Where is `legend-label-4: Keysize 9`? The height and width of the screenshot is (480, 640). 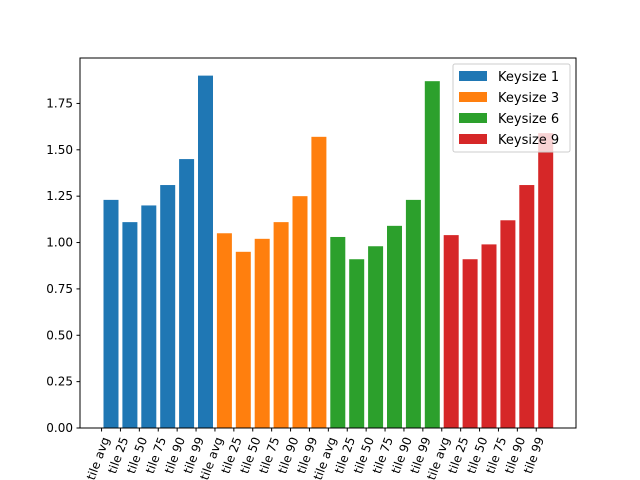
legend-label-4: Keysize 9 is located at coordinates (528, 140).